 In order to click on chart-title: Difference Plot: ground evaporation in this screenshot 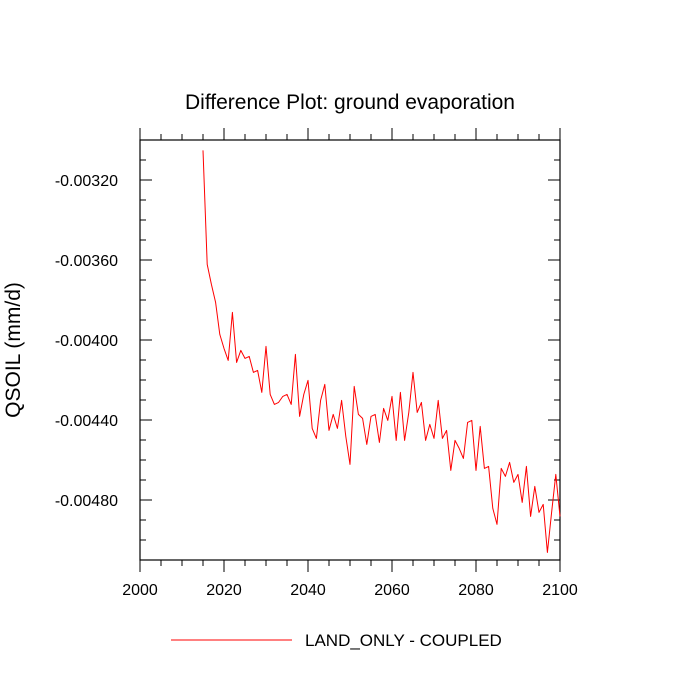, I will do `click(350, 102)`.